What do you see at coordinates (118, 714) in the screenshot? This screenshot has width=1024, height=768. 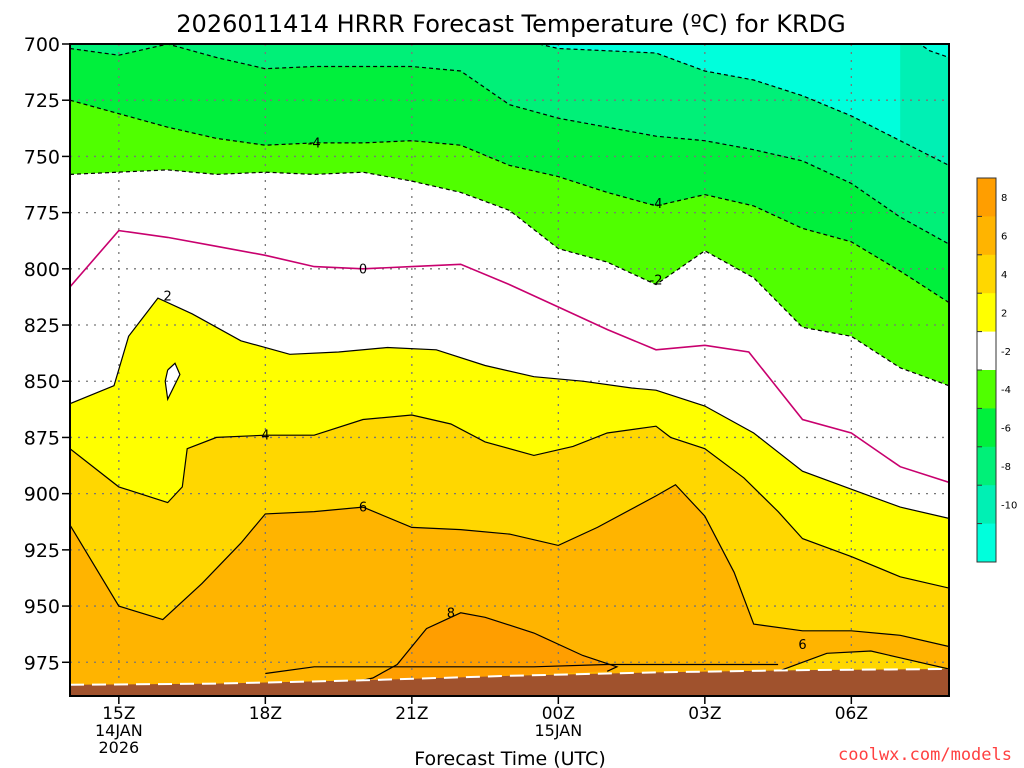 I see `x-tick-label: 15Z` at bounding box center [118, 714].